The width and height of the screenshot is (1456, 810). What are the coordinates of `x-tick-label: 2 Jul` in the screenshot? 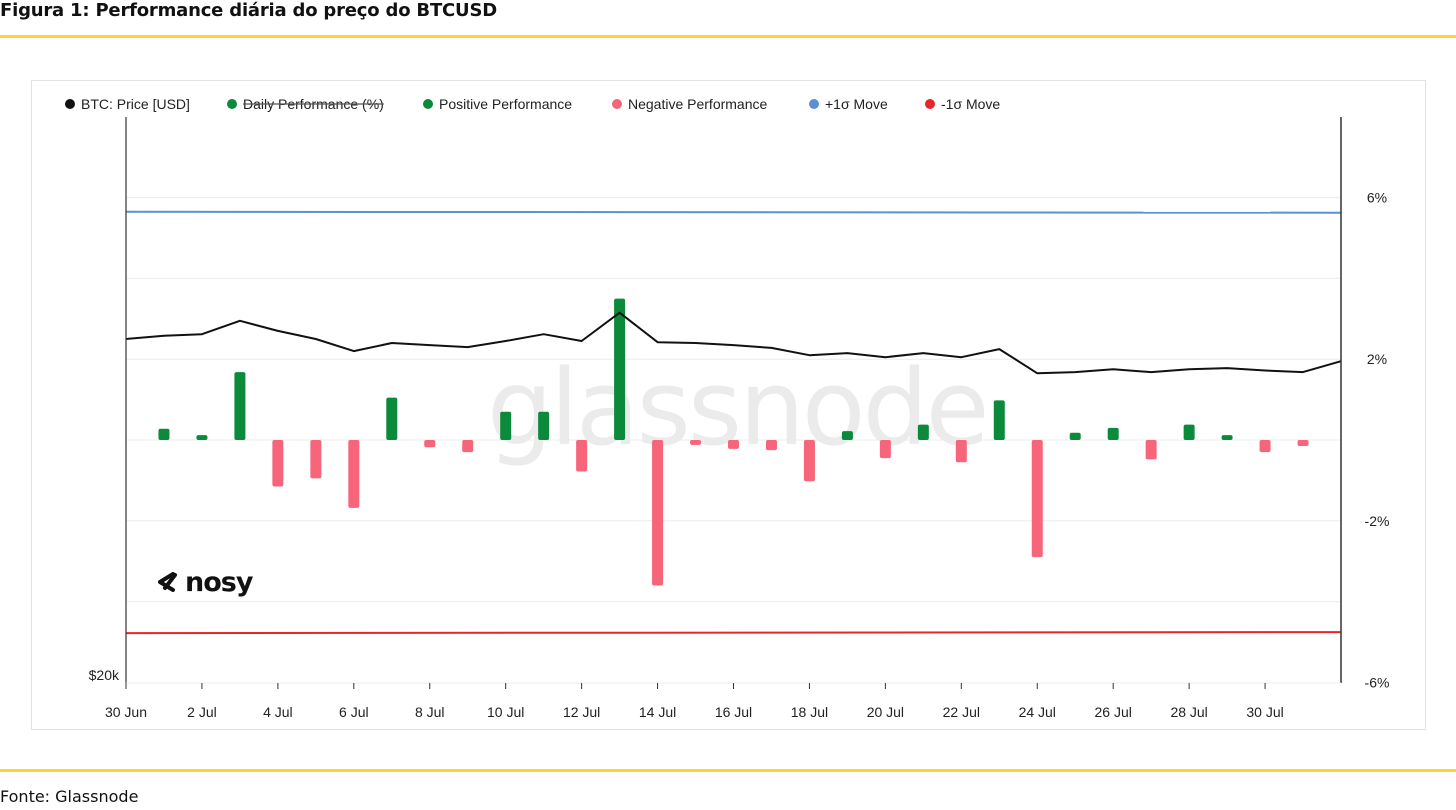 It's located at (202, 712).